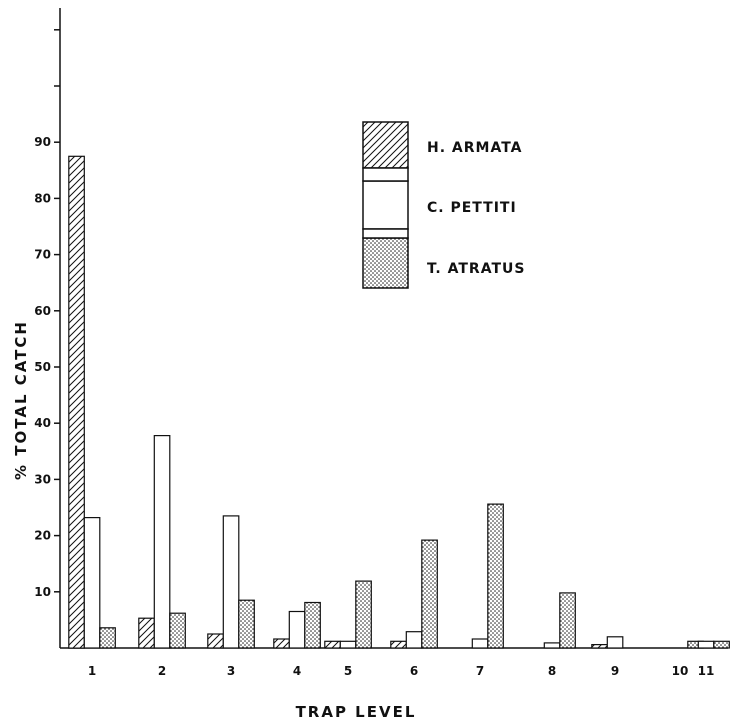  Describe the element at coordinates (297, 671) in the screenshot. I see `x-tick-label: 4` at that location.